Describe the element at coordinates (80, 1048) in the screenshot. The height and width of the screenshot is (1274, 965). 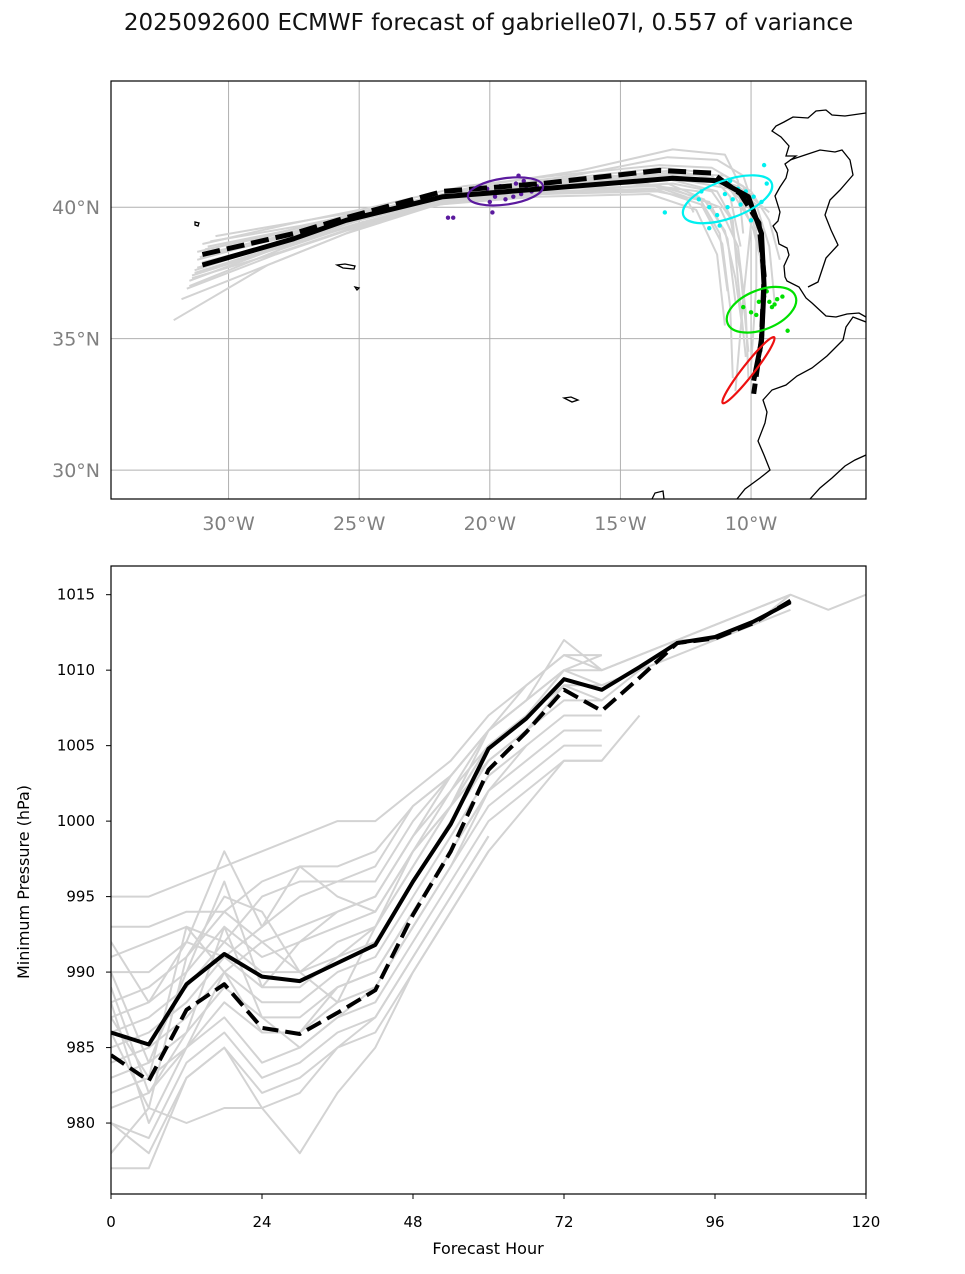
I see `y-tick-label: 985` at that location.